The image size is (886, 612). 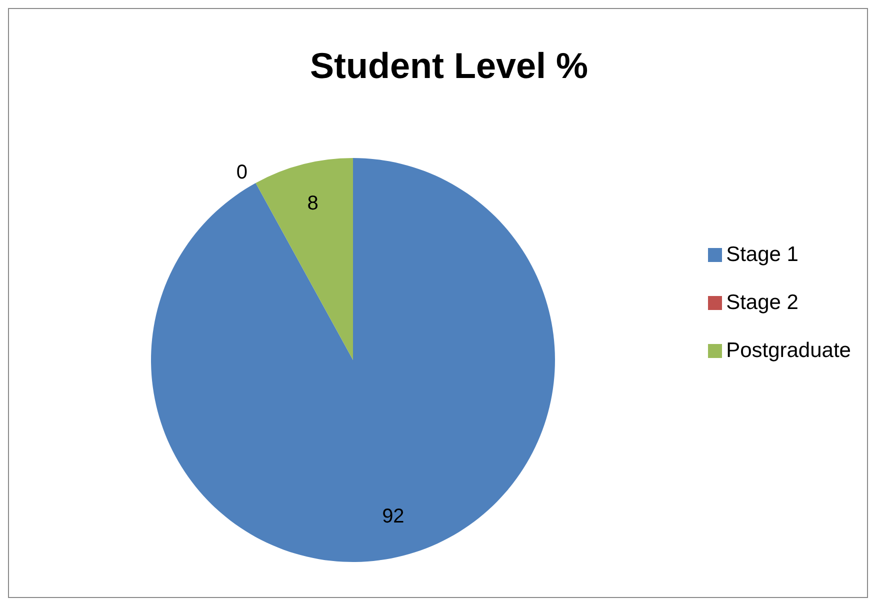 What do you see at coordinates (762, 302) in the screenshot?
I see `legend-label: Stage 2` at bounding box center [762, 302].